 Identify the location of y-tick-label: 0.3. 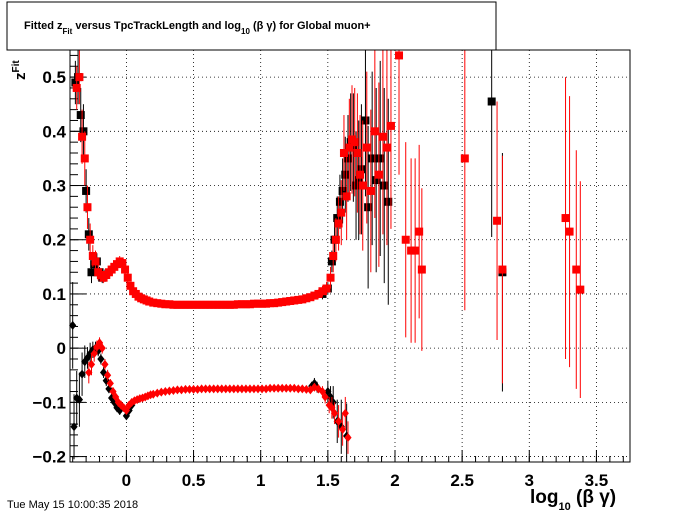
(54, 186).